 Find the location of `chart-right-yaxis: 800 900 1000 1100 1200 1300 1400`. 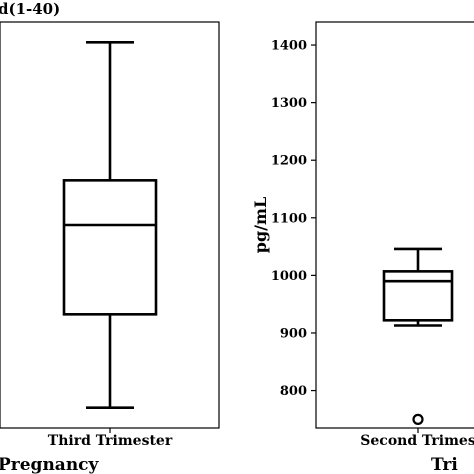

chart-right-yaxis: 800 900 1000 1100 1200 1300 1400 is located at coordinates (293, 219).